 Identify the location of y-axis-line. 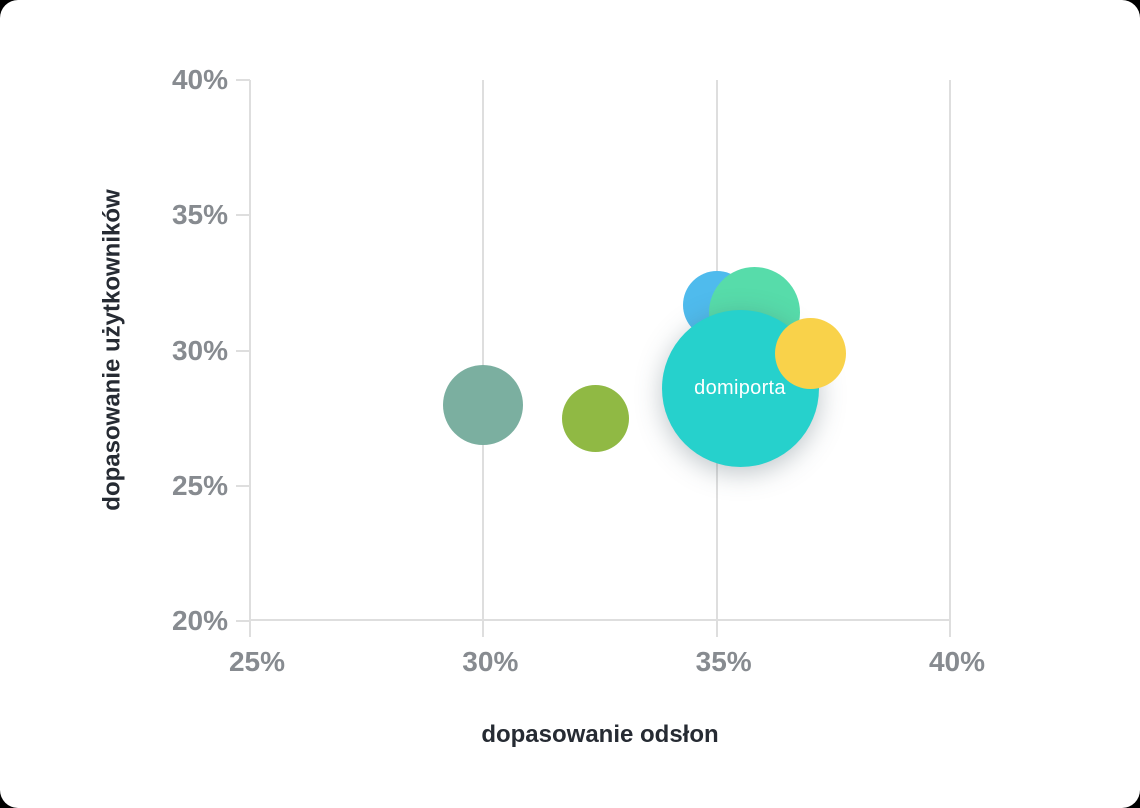
(250, 358).